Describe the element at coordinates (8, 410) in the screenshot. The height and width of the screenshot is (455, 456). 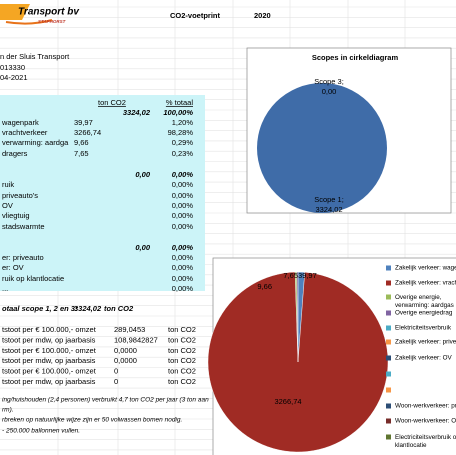
I see `footnote: rm).` at that location.